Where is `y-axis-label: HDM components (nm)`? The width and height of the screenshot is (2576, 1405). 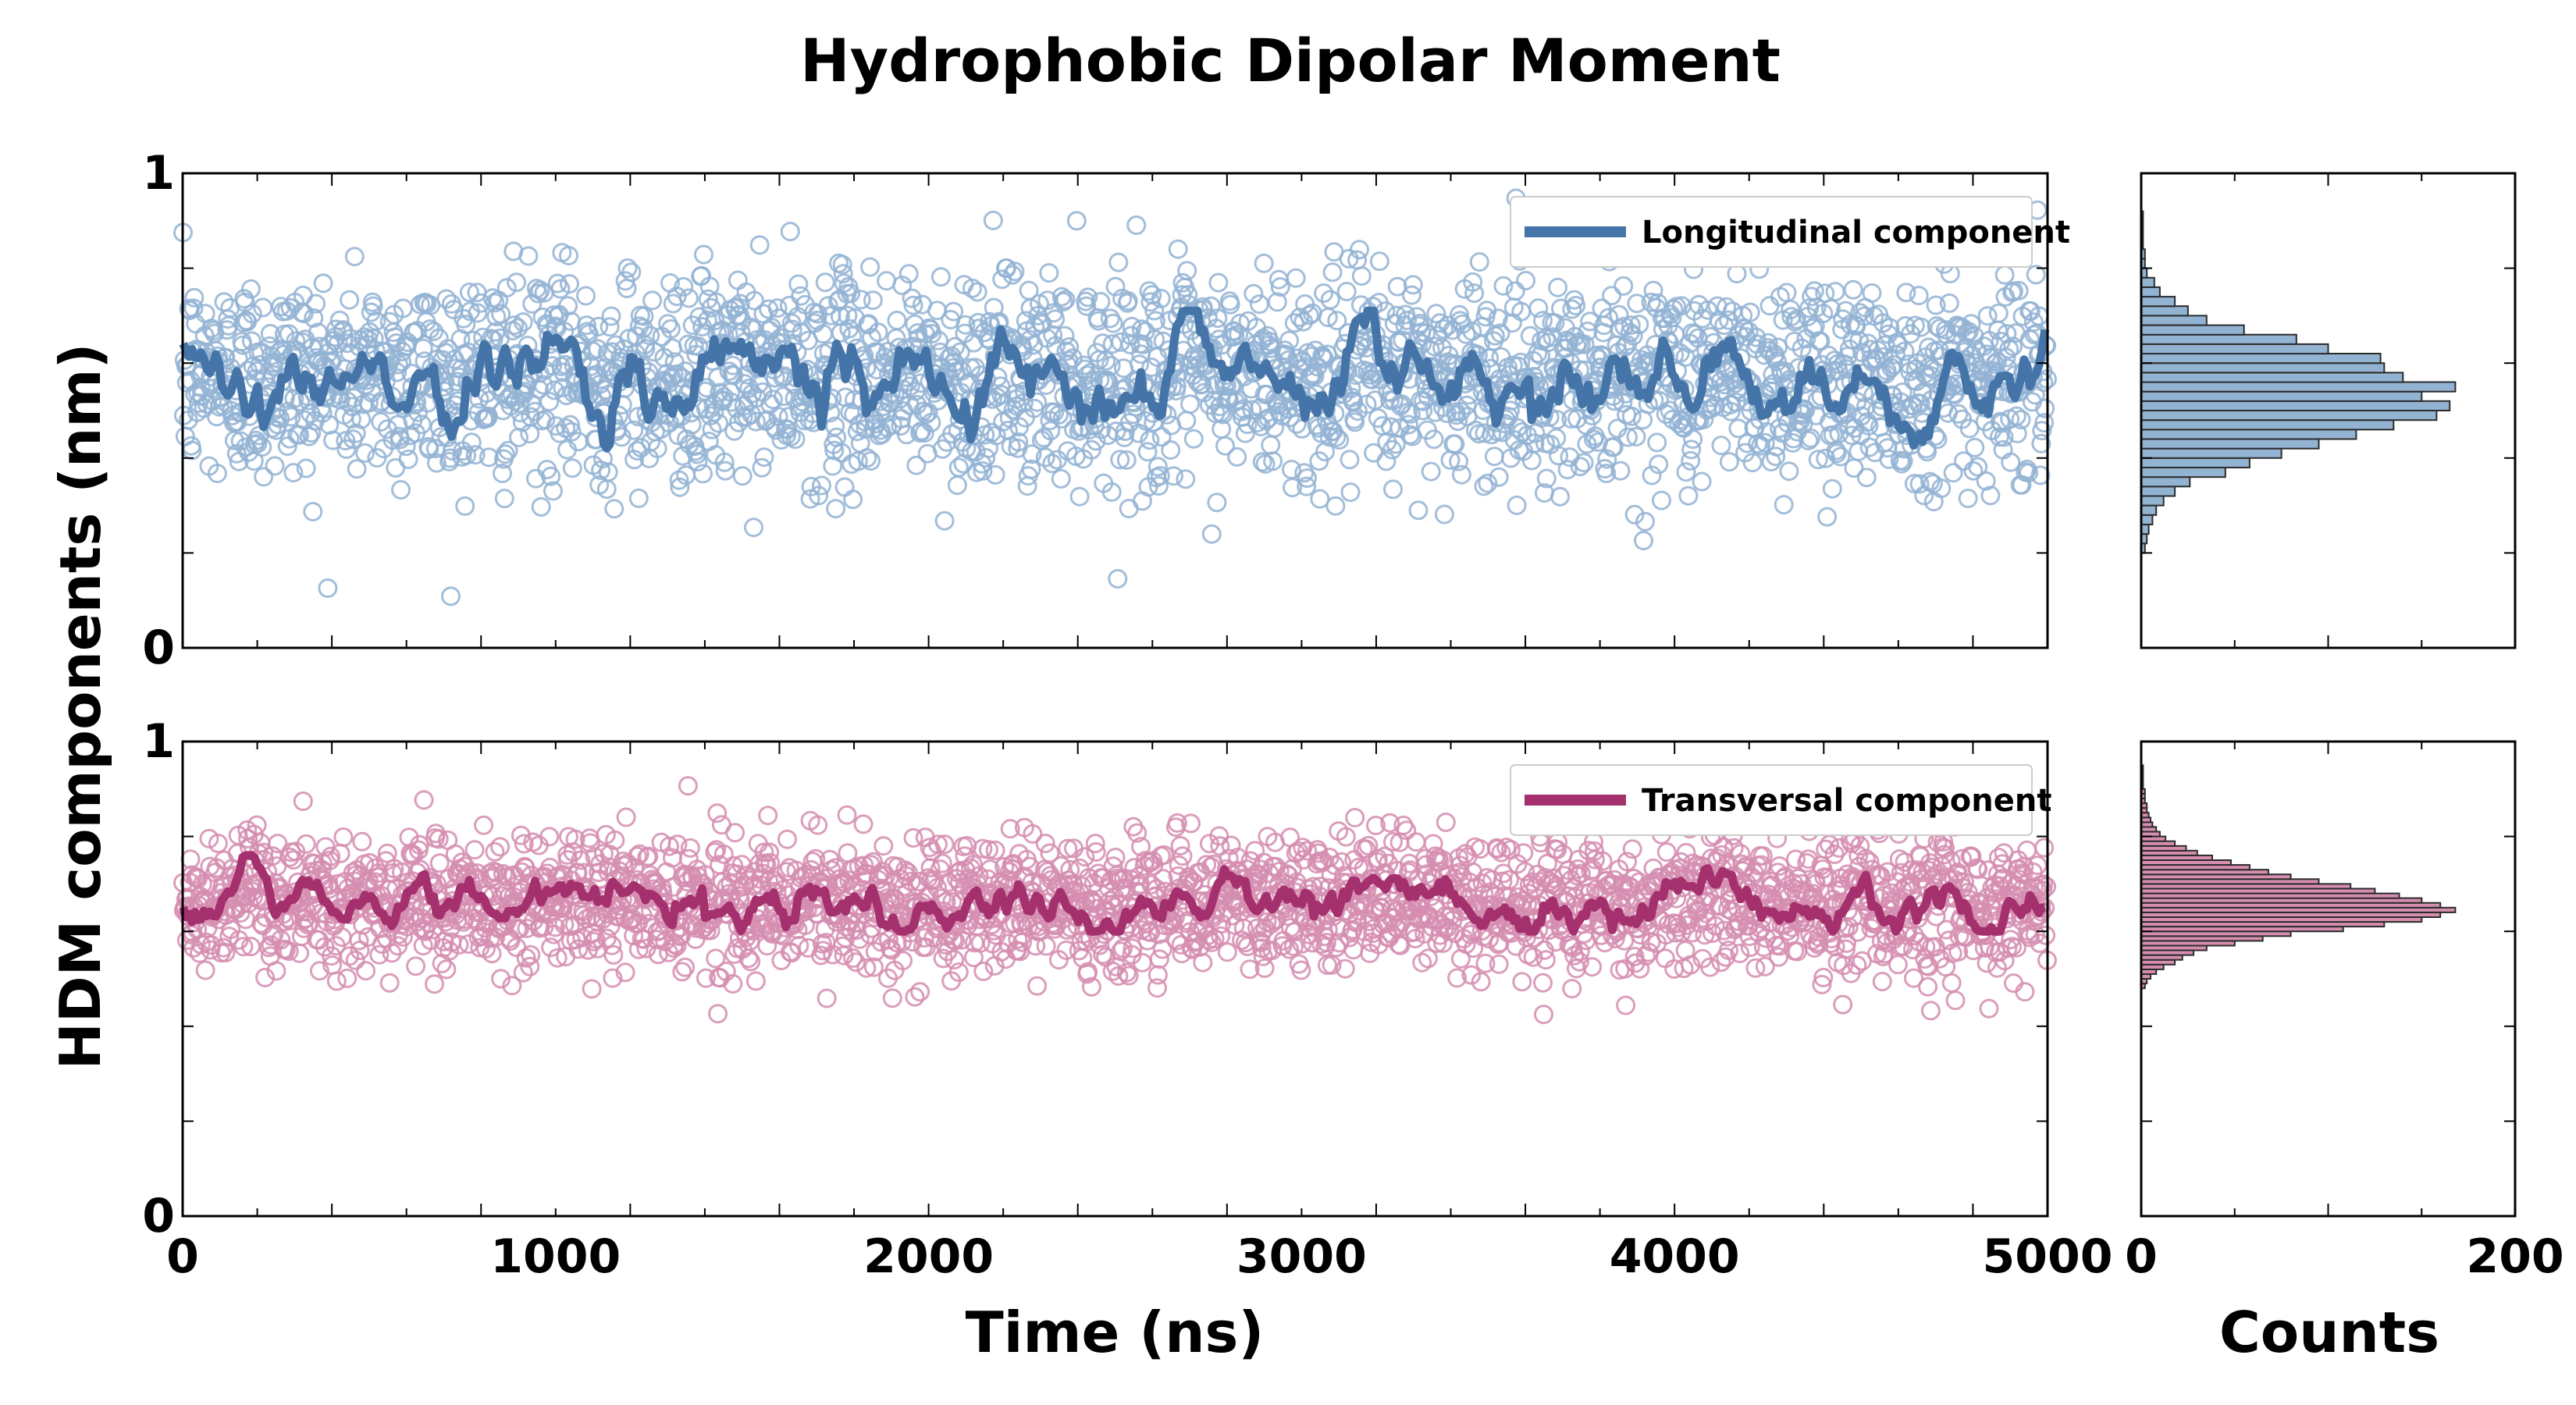 y-axis-label: HDM components (nm) is located at coordinates (80, 707).